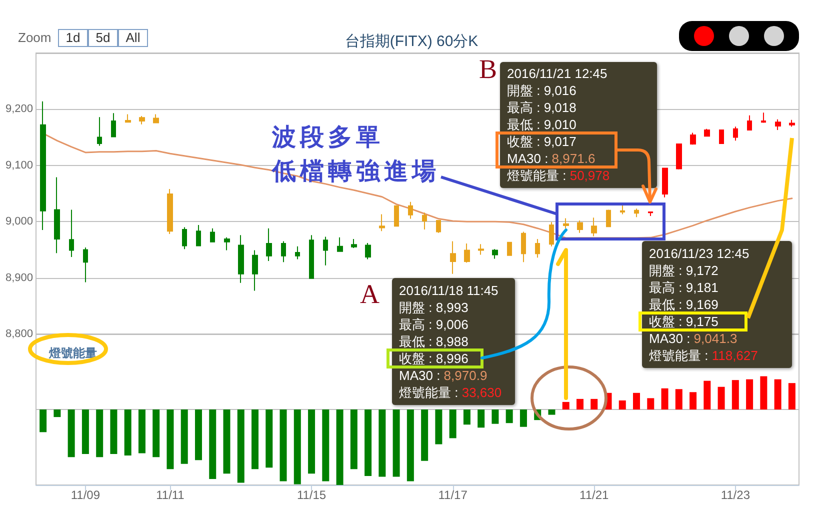 The height and width of the screenshot is (513, 823). What do you see at coordinates (19, 278) in the screenshot?
I see `y-tick-label: 8,900` at bounding box center [19, 278].